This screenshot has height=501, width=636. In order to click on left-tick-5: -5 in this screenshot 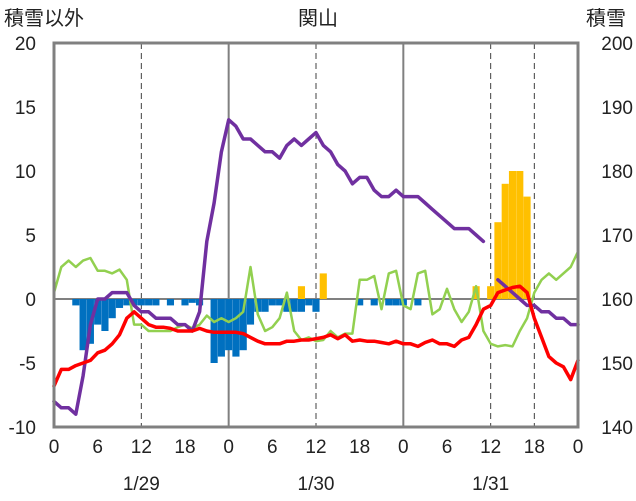, I will do `click(27, 364)`.